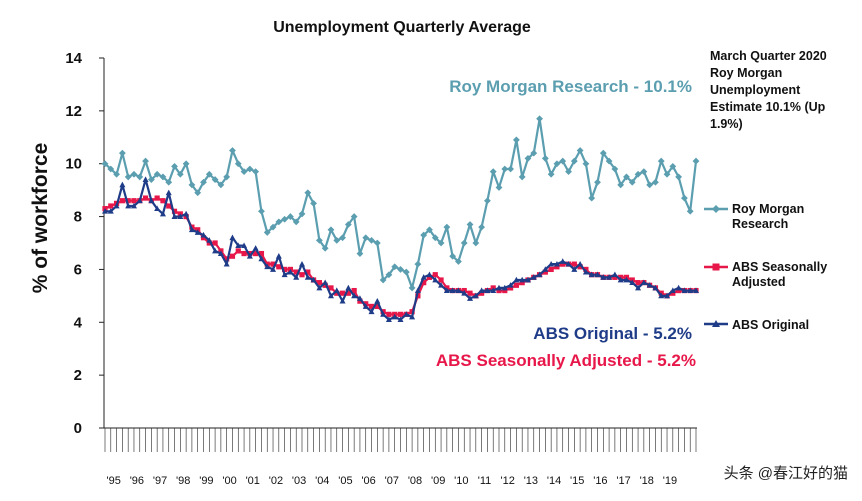  I want to click on y-axis-label: % of workforce, so click(40, 218).